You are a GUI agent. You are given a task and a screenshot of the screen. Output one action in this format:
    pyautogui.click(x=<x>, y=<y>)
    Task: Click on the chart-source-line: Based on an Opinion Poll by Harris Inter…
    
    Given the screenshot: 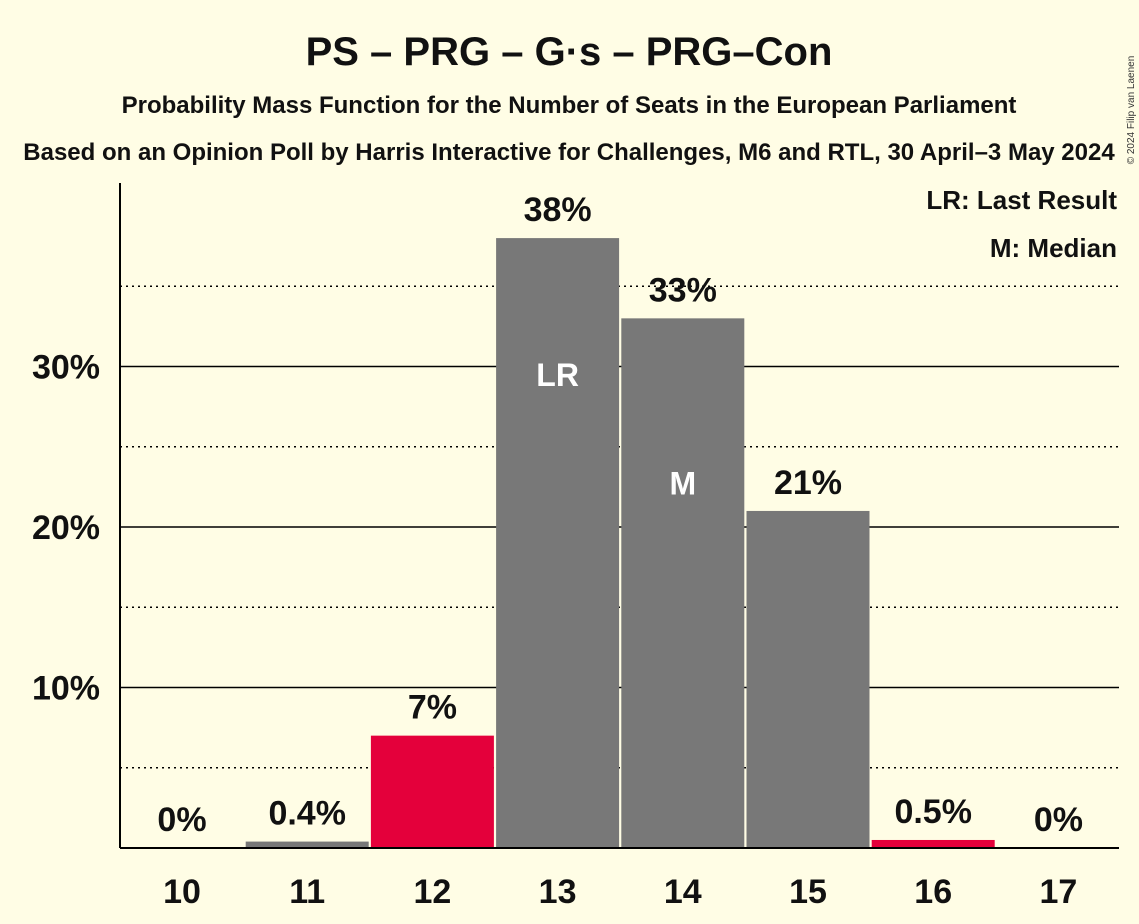 What is the action you would take?
    pyautogui.click(x=569, y=152)
    